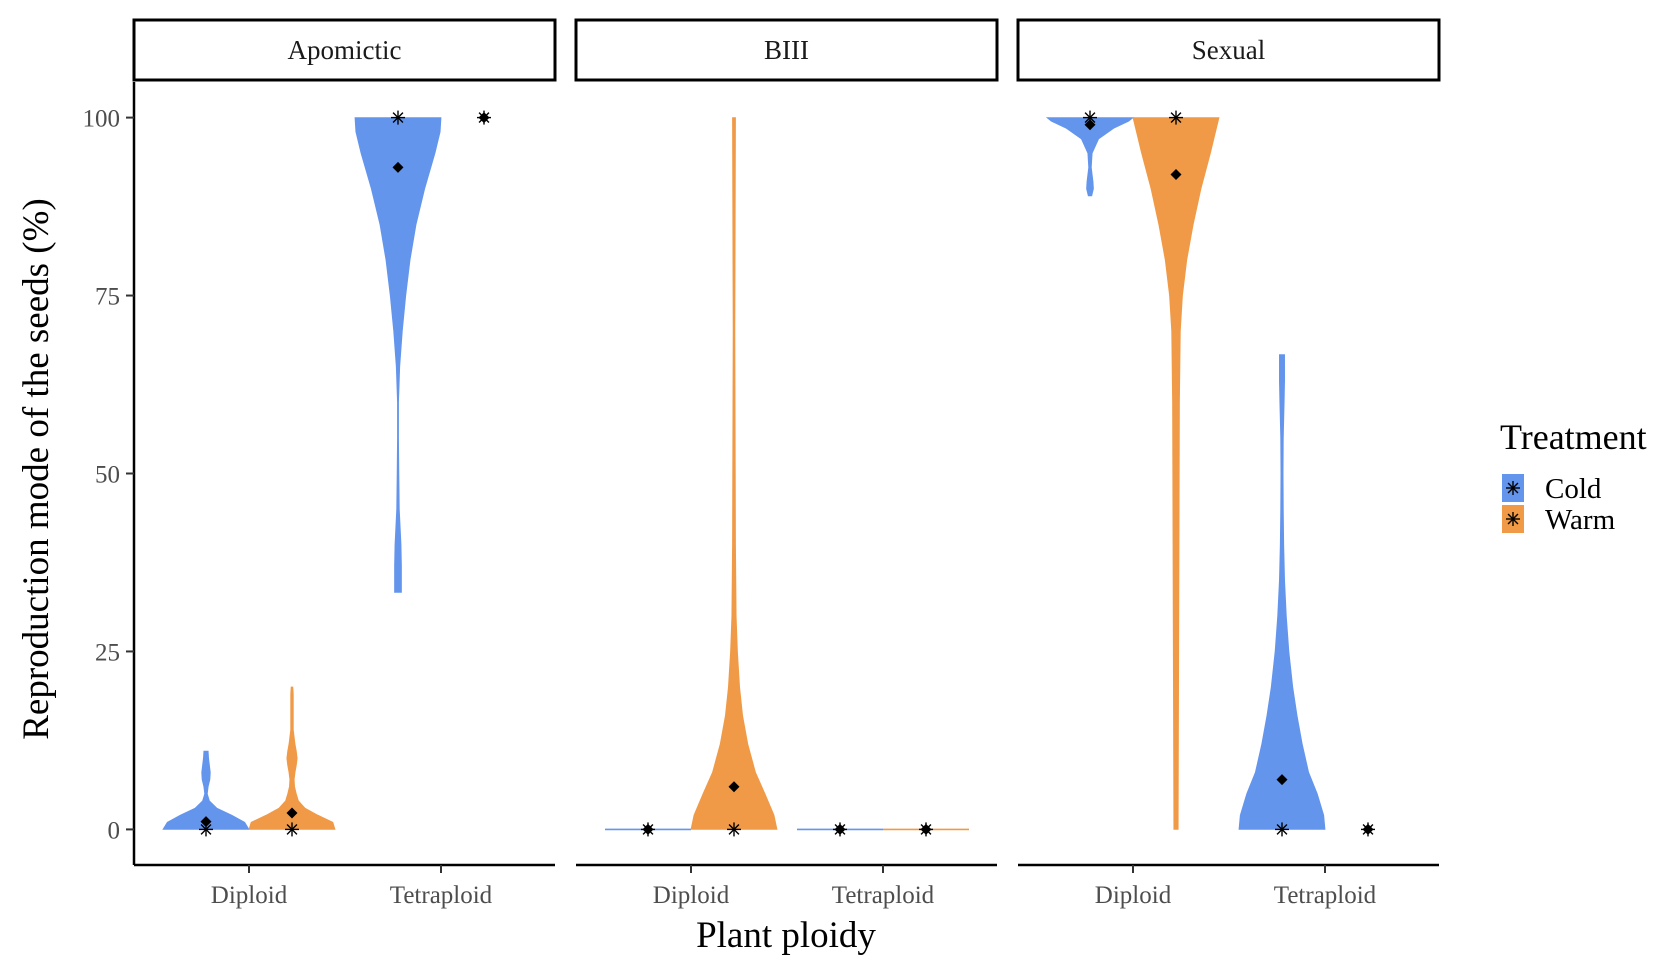 Image resolution: width=1680 pixels, height=967 pixels. I want to click on y-tick-label: 25, so click(107, 652).